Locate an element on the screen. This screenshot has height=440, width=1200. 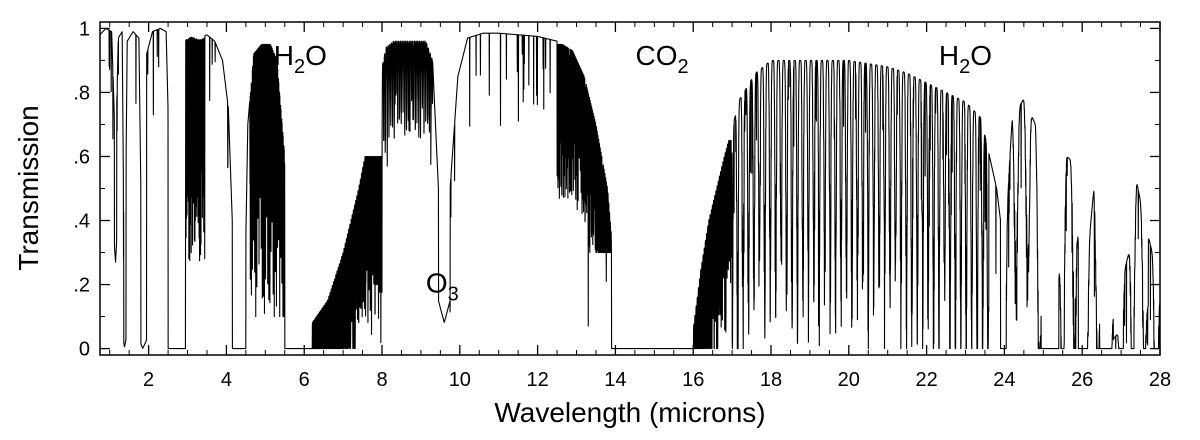
y-tick-label: 0 is located at coordinates (84, 350).